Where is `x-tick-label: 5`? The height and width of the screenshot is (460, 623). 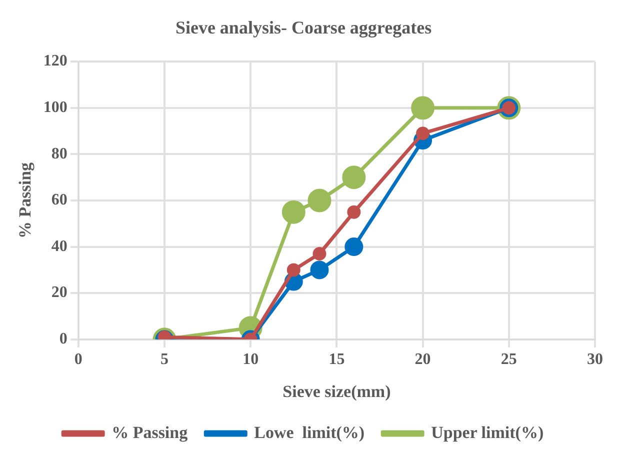
x-tick-label: 5 is located at coordinates (164, 359).